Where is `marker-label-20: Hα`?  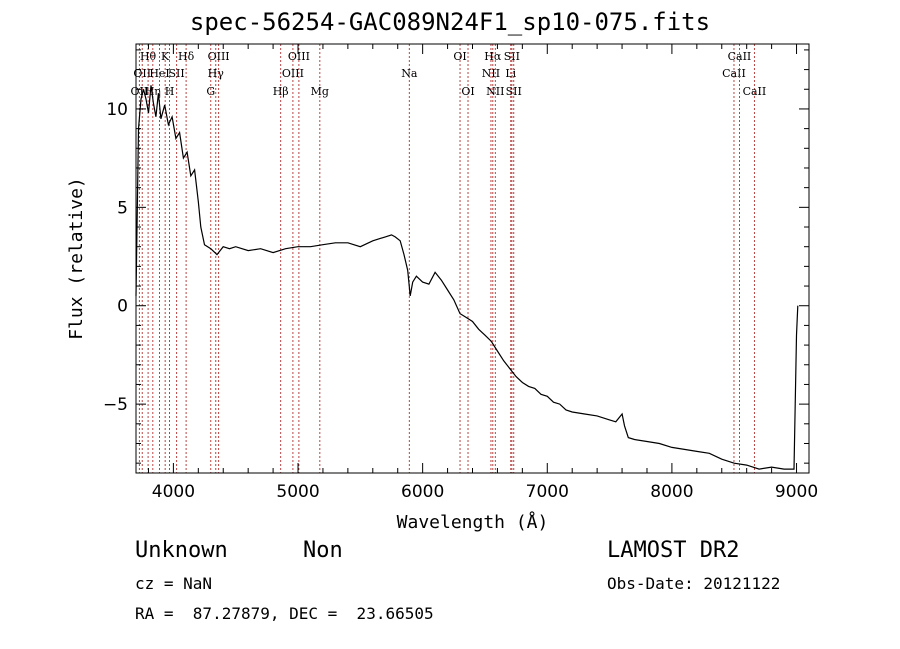
marker-label-20: Hα is located at coordinates (493, 56).